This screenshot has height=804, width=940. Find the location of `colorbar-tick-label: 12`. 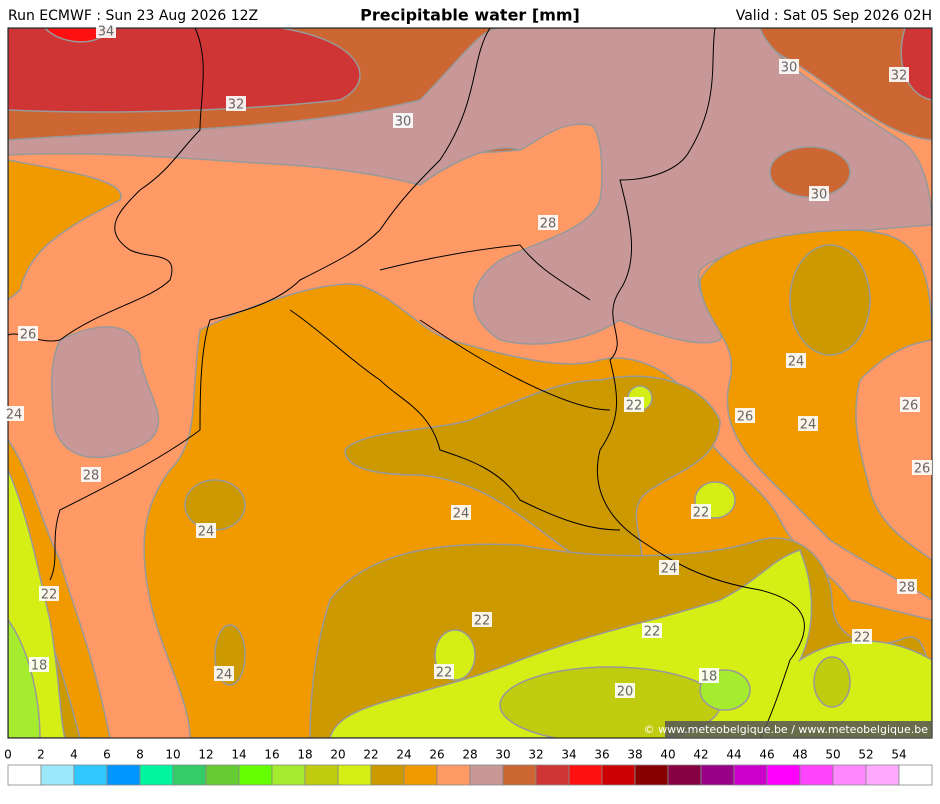

colorbar-tick-label: 12 is located at coordinates (205, 755).